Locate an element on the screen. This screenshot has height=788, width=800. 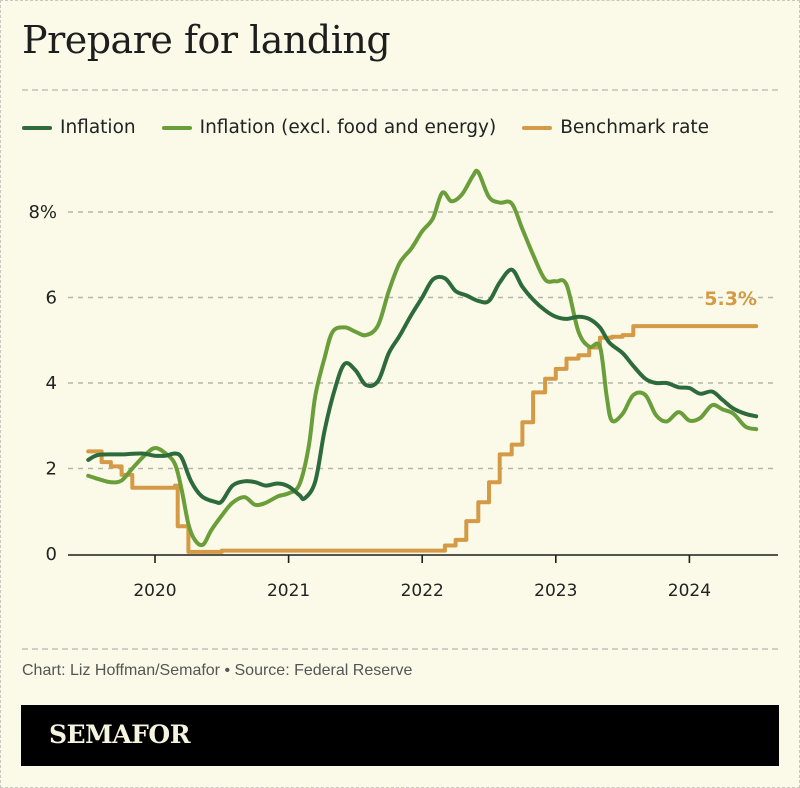
semafor-logo: SEMAFOR is located at coordinates (119, 734).